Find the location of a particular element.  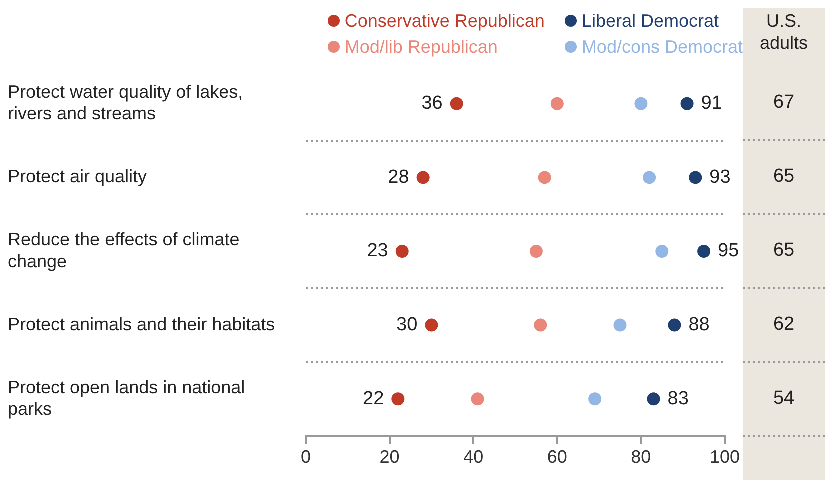

data-label: 54 is located at coordinates (784, 399).